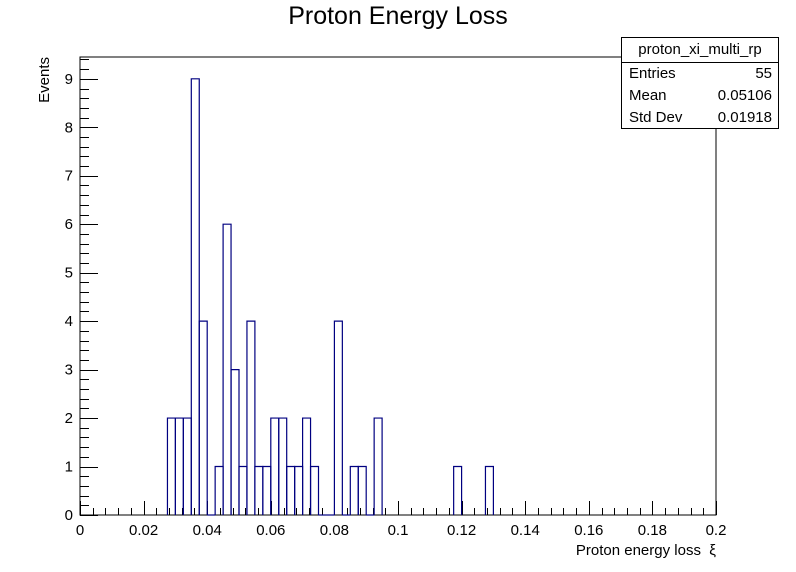 The height and width of the screenshot is (572, 796). Describe the element at coordinates (652, 530) in the screenshot. I see `x-tick-label: 0.18` at that location.